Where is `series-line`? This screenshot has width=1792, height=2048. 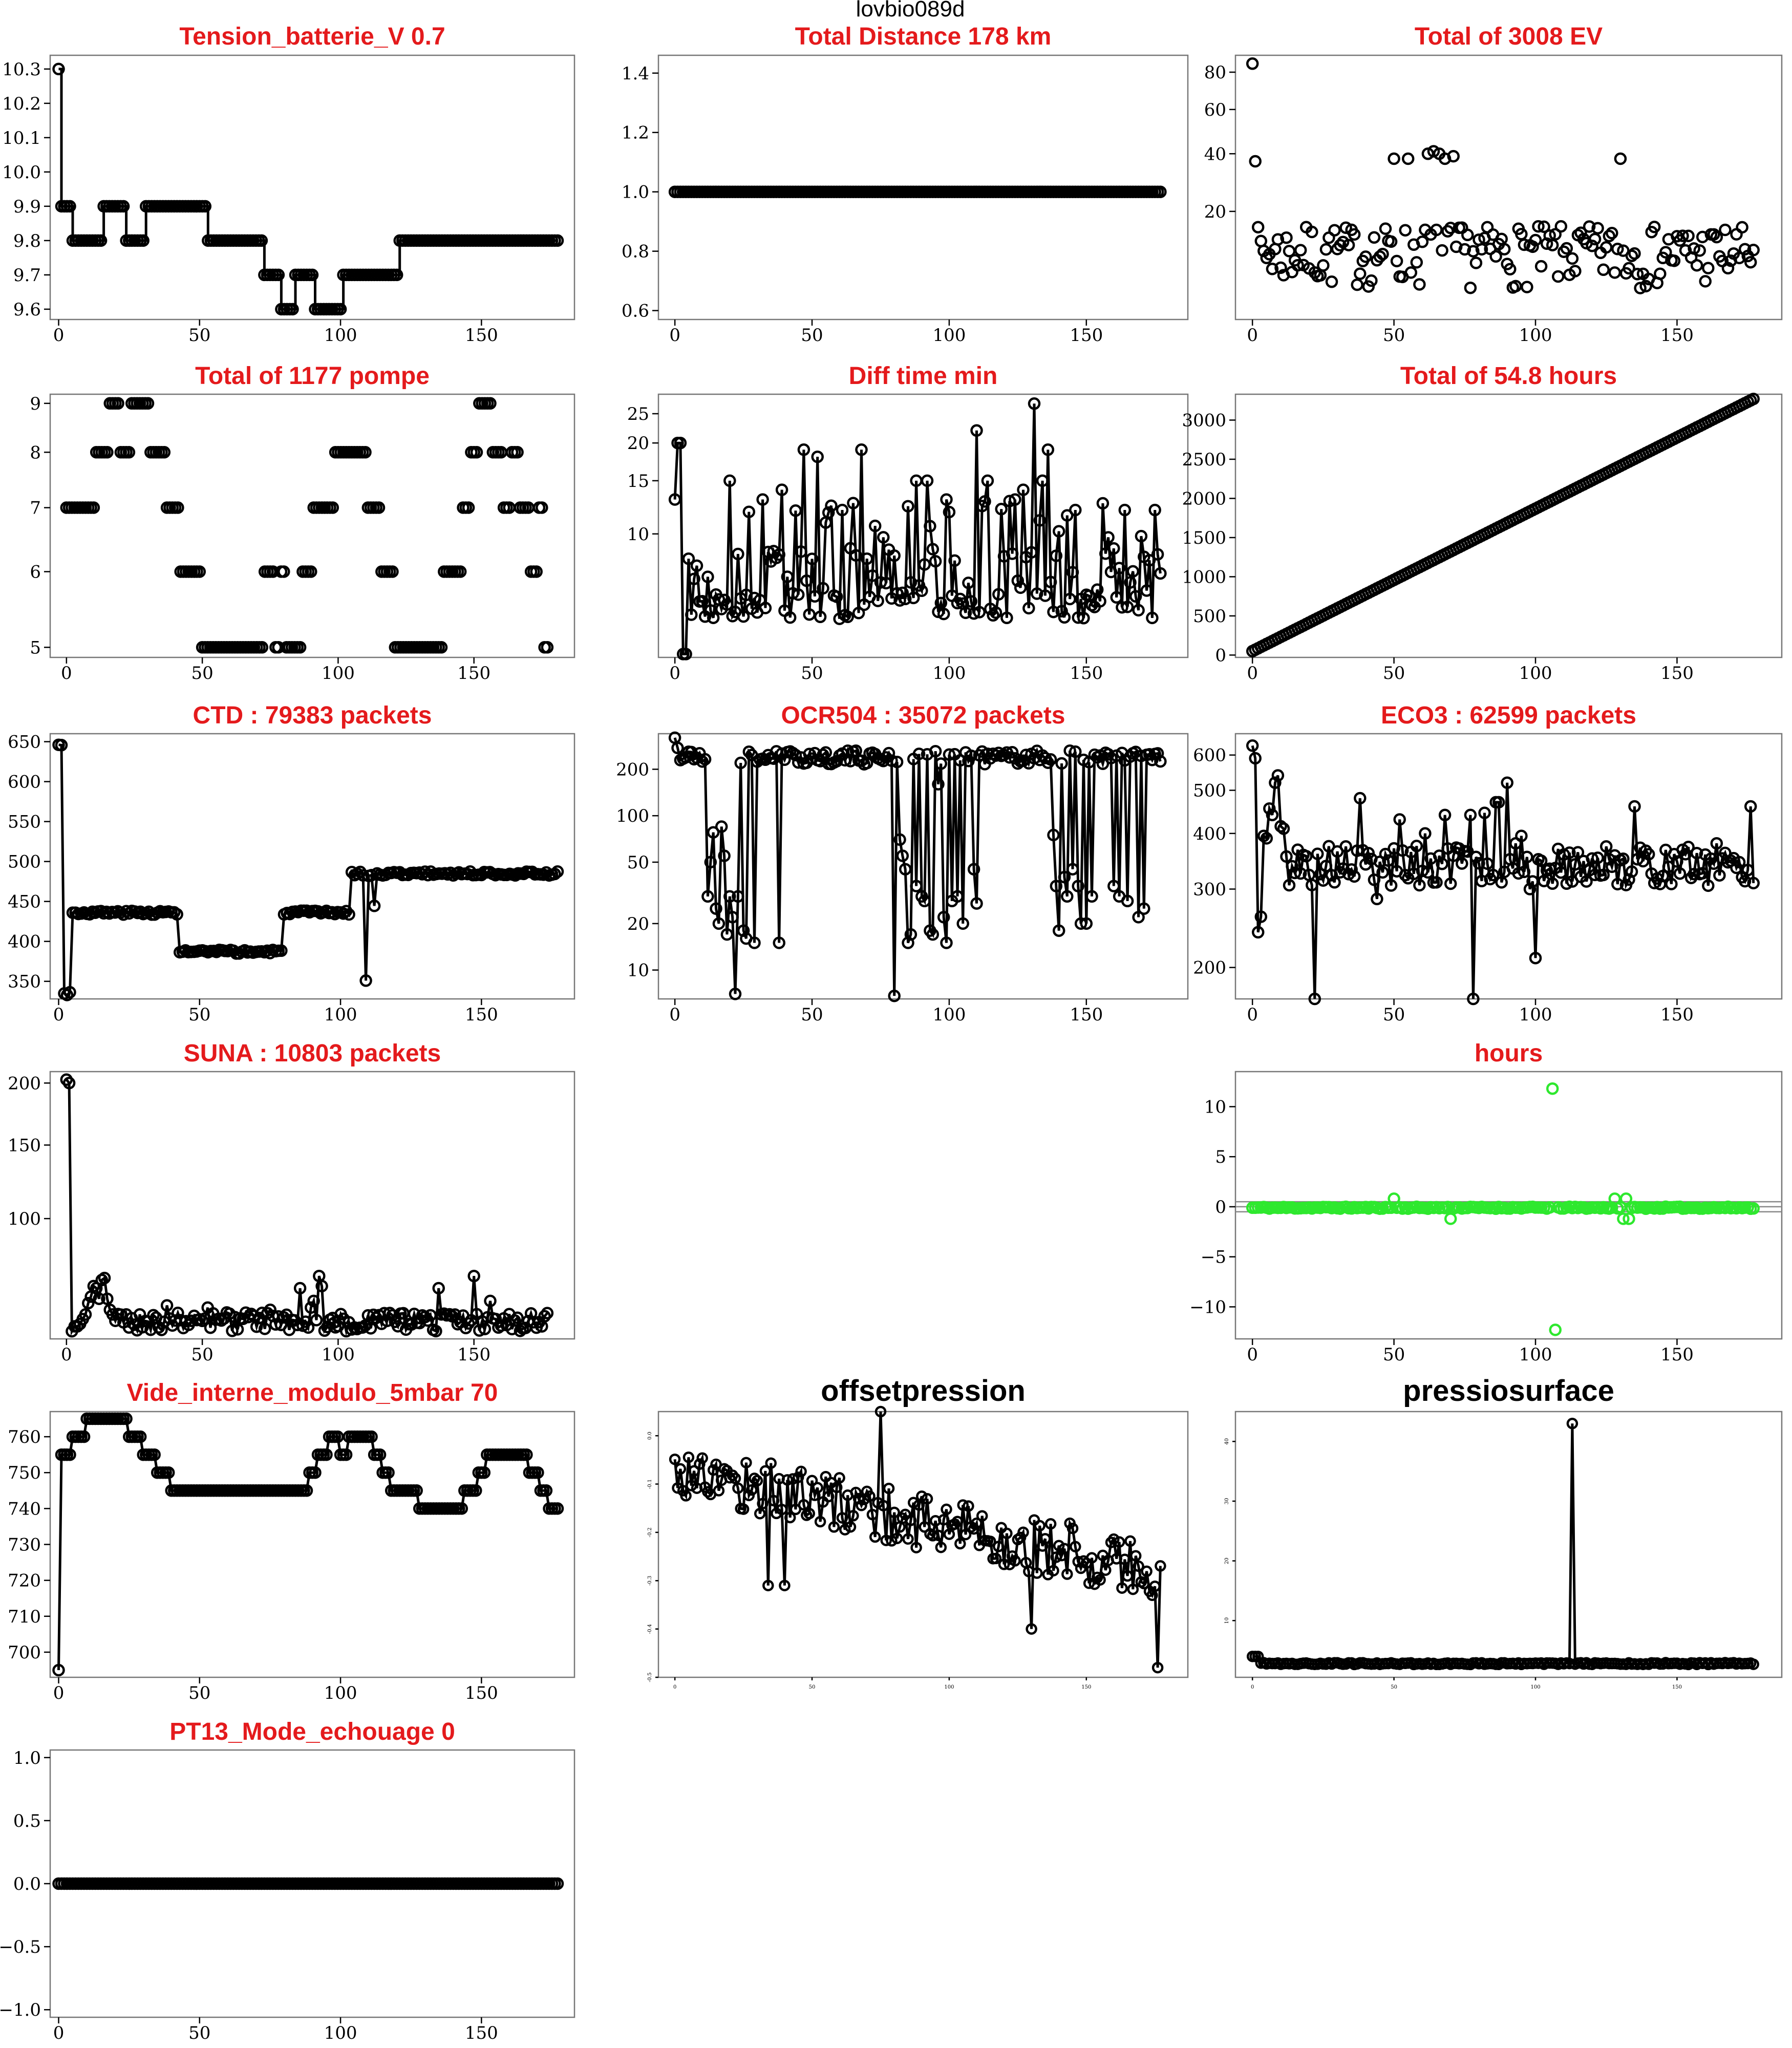 series-line is located at coordinates (306, 1207).